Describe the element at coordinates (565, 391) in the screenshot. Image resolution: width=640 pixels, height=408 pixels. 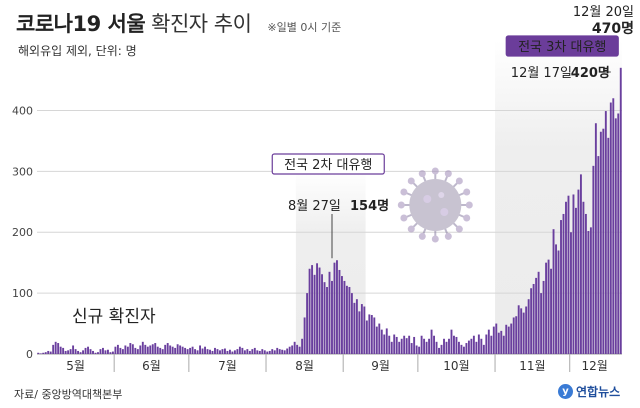
I see `logo-mark: y` at that location.